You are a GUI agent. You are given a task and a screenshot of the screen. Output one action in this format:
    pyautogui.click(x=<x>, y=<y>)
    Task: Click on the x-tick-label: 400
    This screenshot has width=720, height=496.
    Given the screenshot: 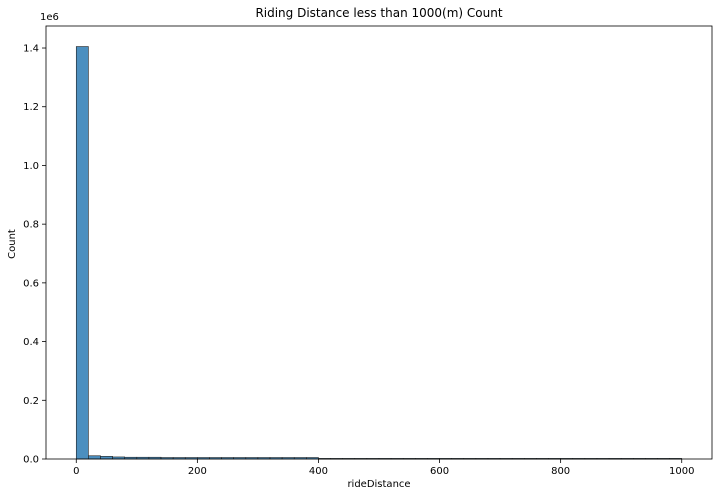 What is the action you would take?
    pyautogui.click(x=318, y=471)
    